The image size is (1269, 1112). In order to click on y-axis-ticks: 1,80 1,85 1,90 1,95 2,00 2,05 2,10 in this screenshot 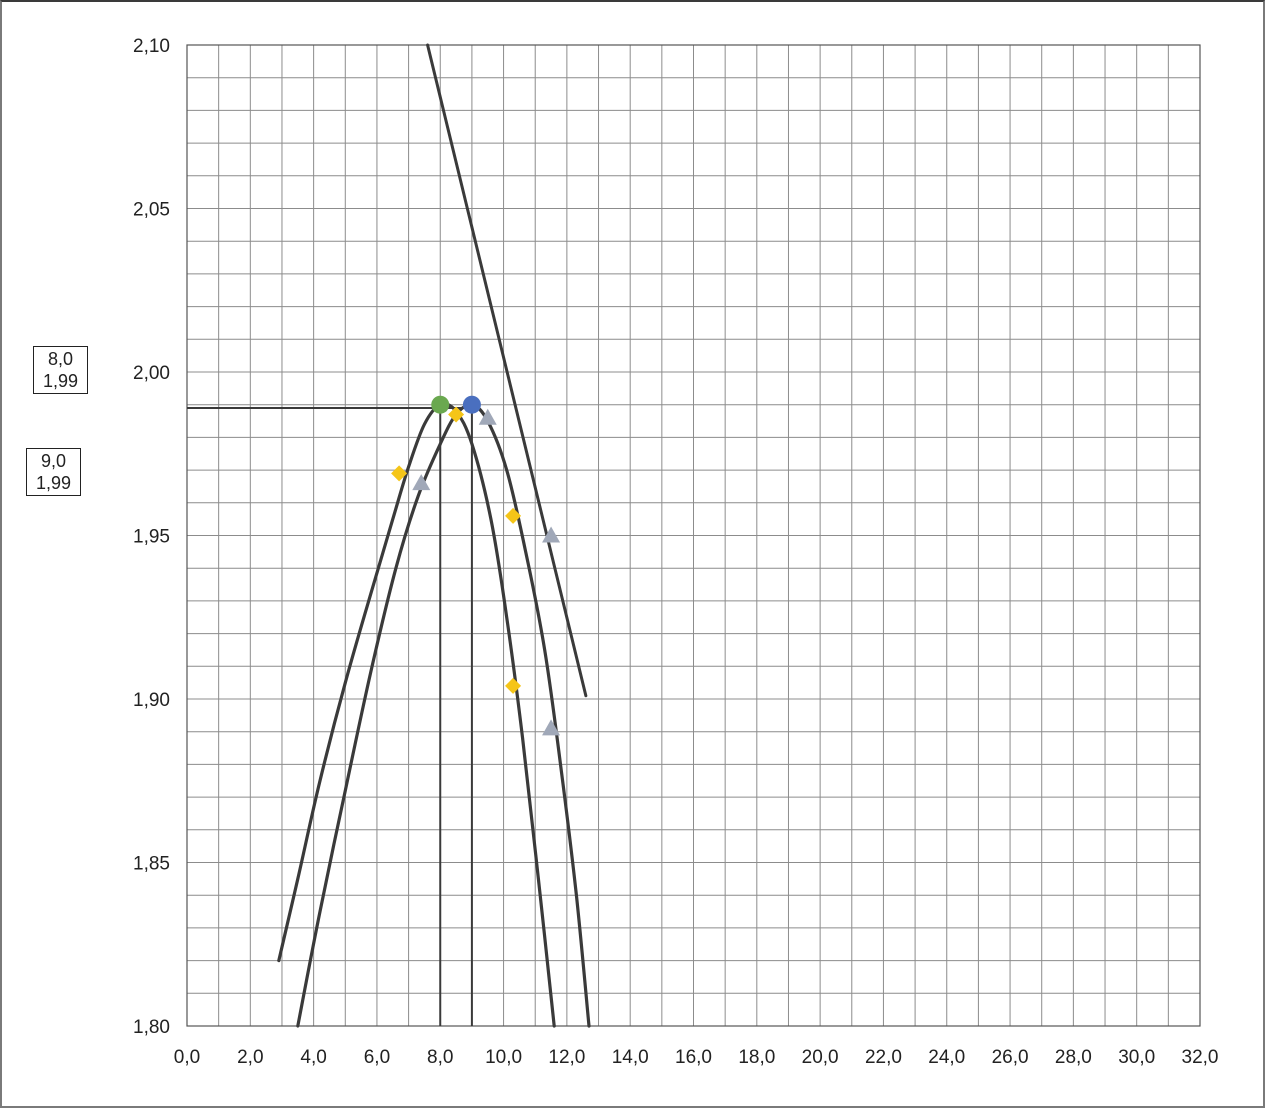, I will do `click(151, 537)`.